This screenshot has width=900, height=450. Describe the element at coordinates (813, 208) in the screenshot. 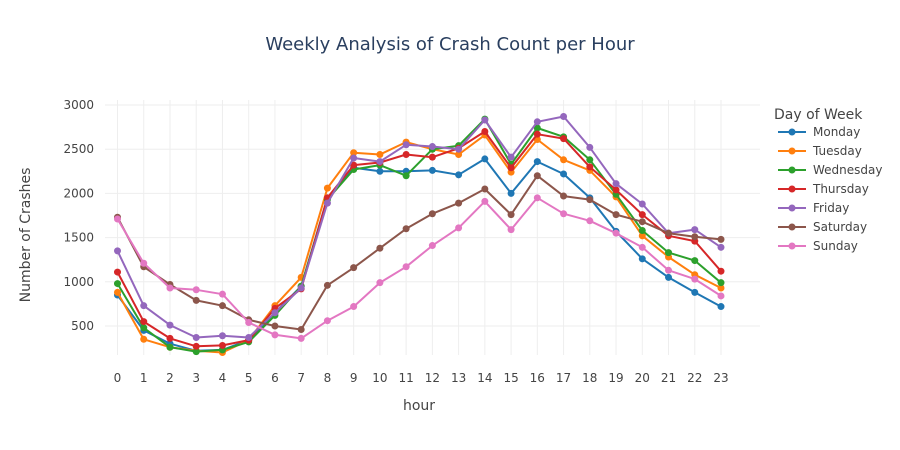

I see `legend-item-friday: Friday` at that location.